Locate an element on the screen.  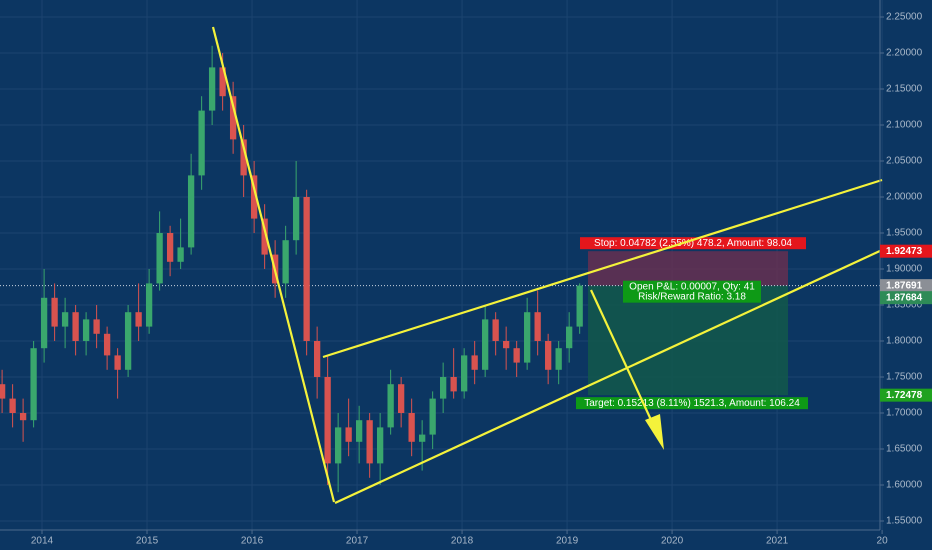
y-tick-label: 1.55000 is located at coordinates (904, 521).